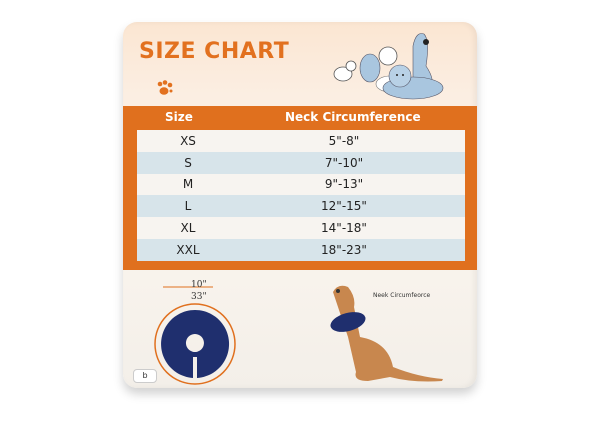  What do you see at coordinates (188, 184) in the screenshot?
I see `size-cell: M` at bounding box center [188, 184].